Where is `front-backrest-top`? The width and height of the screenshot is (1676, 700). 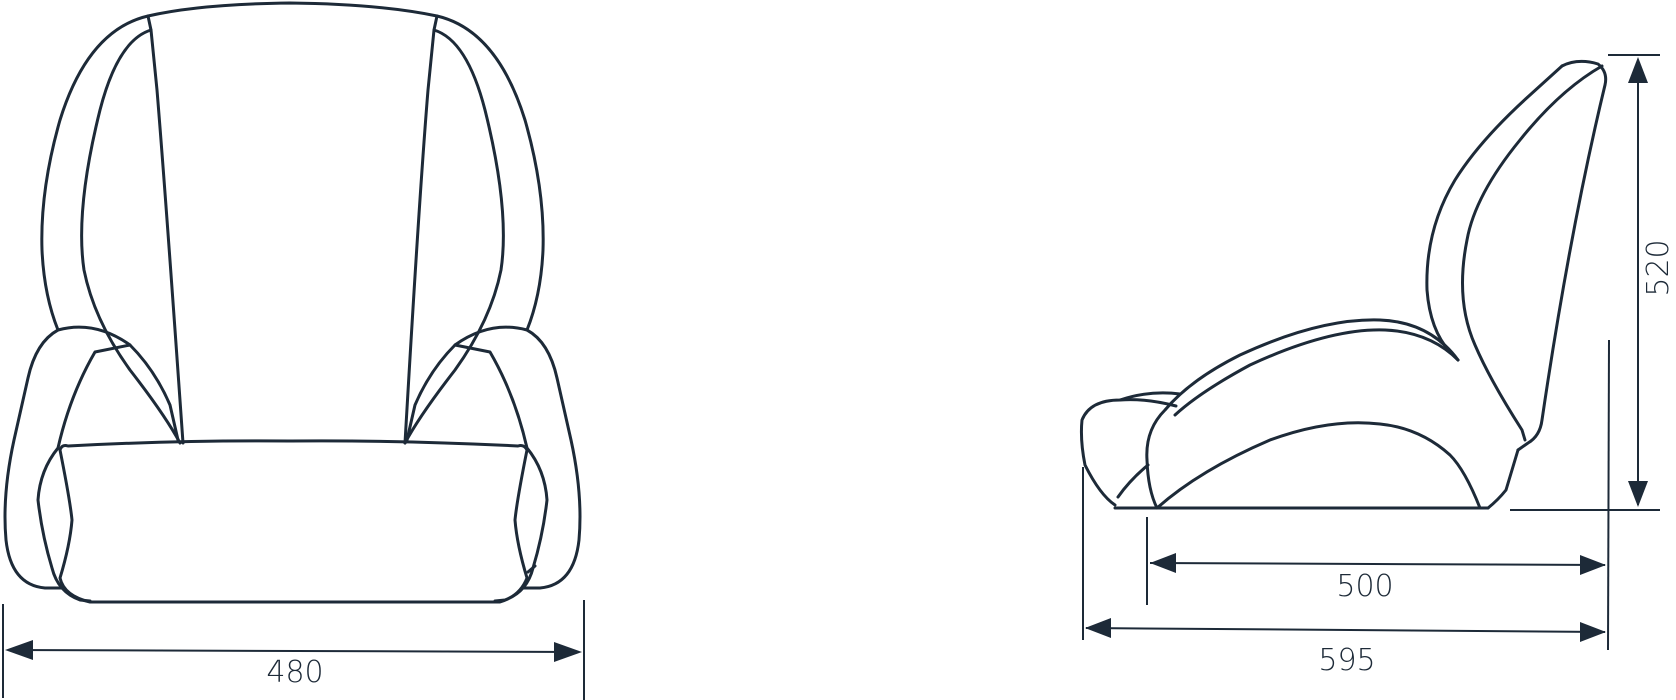
front-backrest-top is located at coordinates (292, 9).